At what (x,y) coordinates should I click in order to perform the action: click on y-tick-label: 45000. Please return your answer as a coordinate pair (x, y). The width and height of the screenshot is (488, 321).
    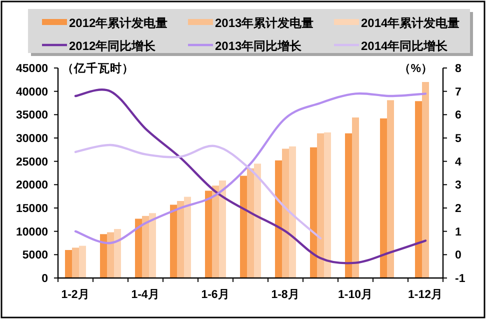
    Looking at the image, I should click on (32, 69).